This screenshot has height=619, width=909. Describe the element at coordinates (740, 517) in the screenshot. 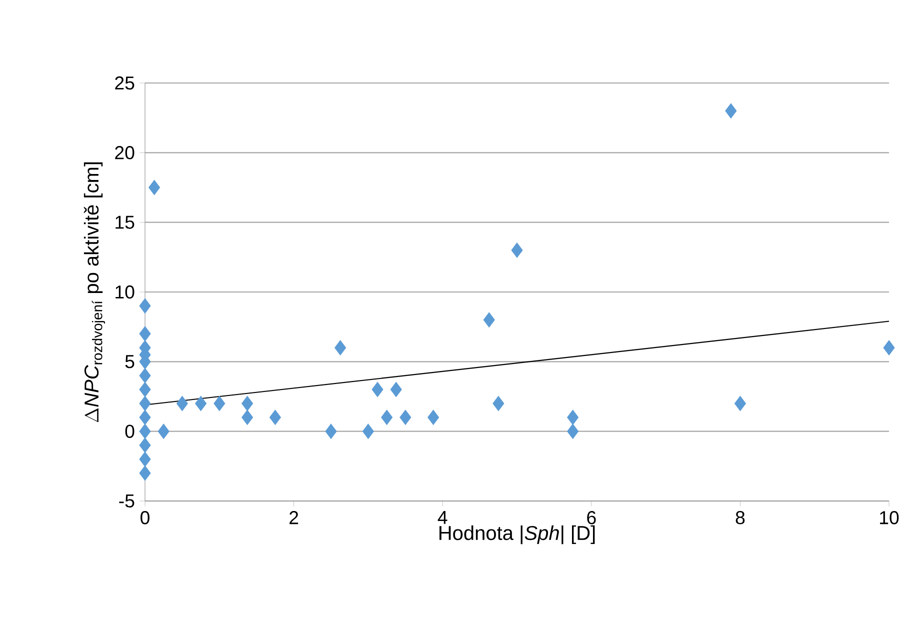

I see `x-tick-label: 8` at that location.